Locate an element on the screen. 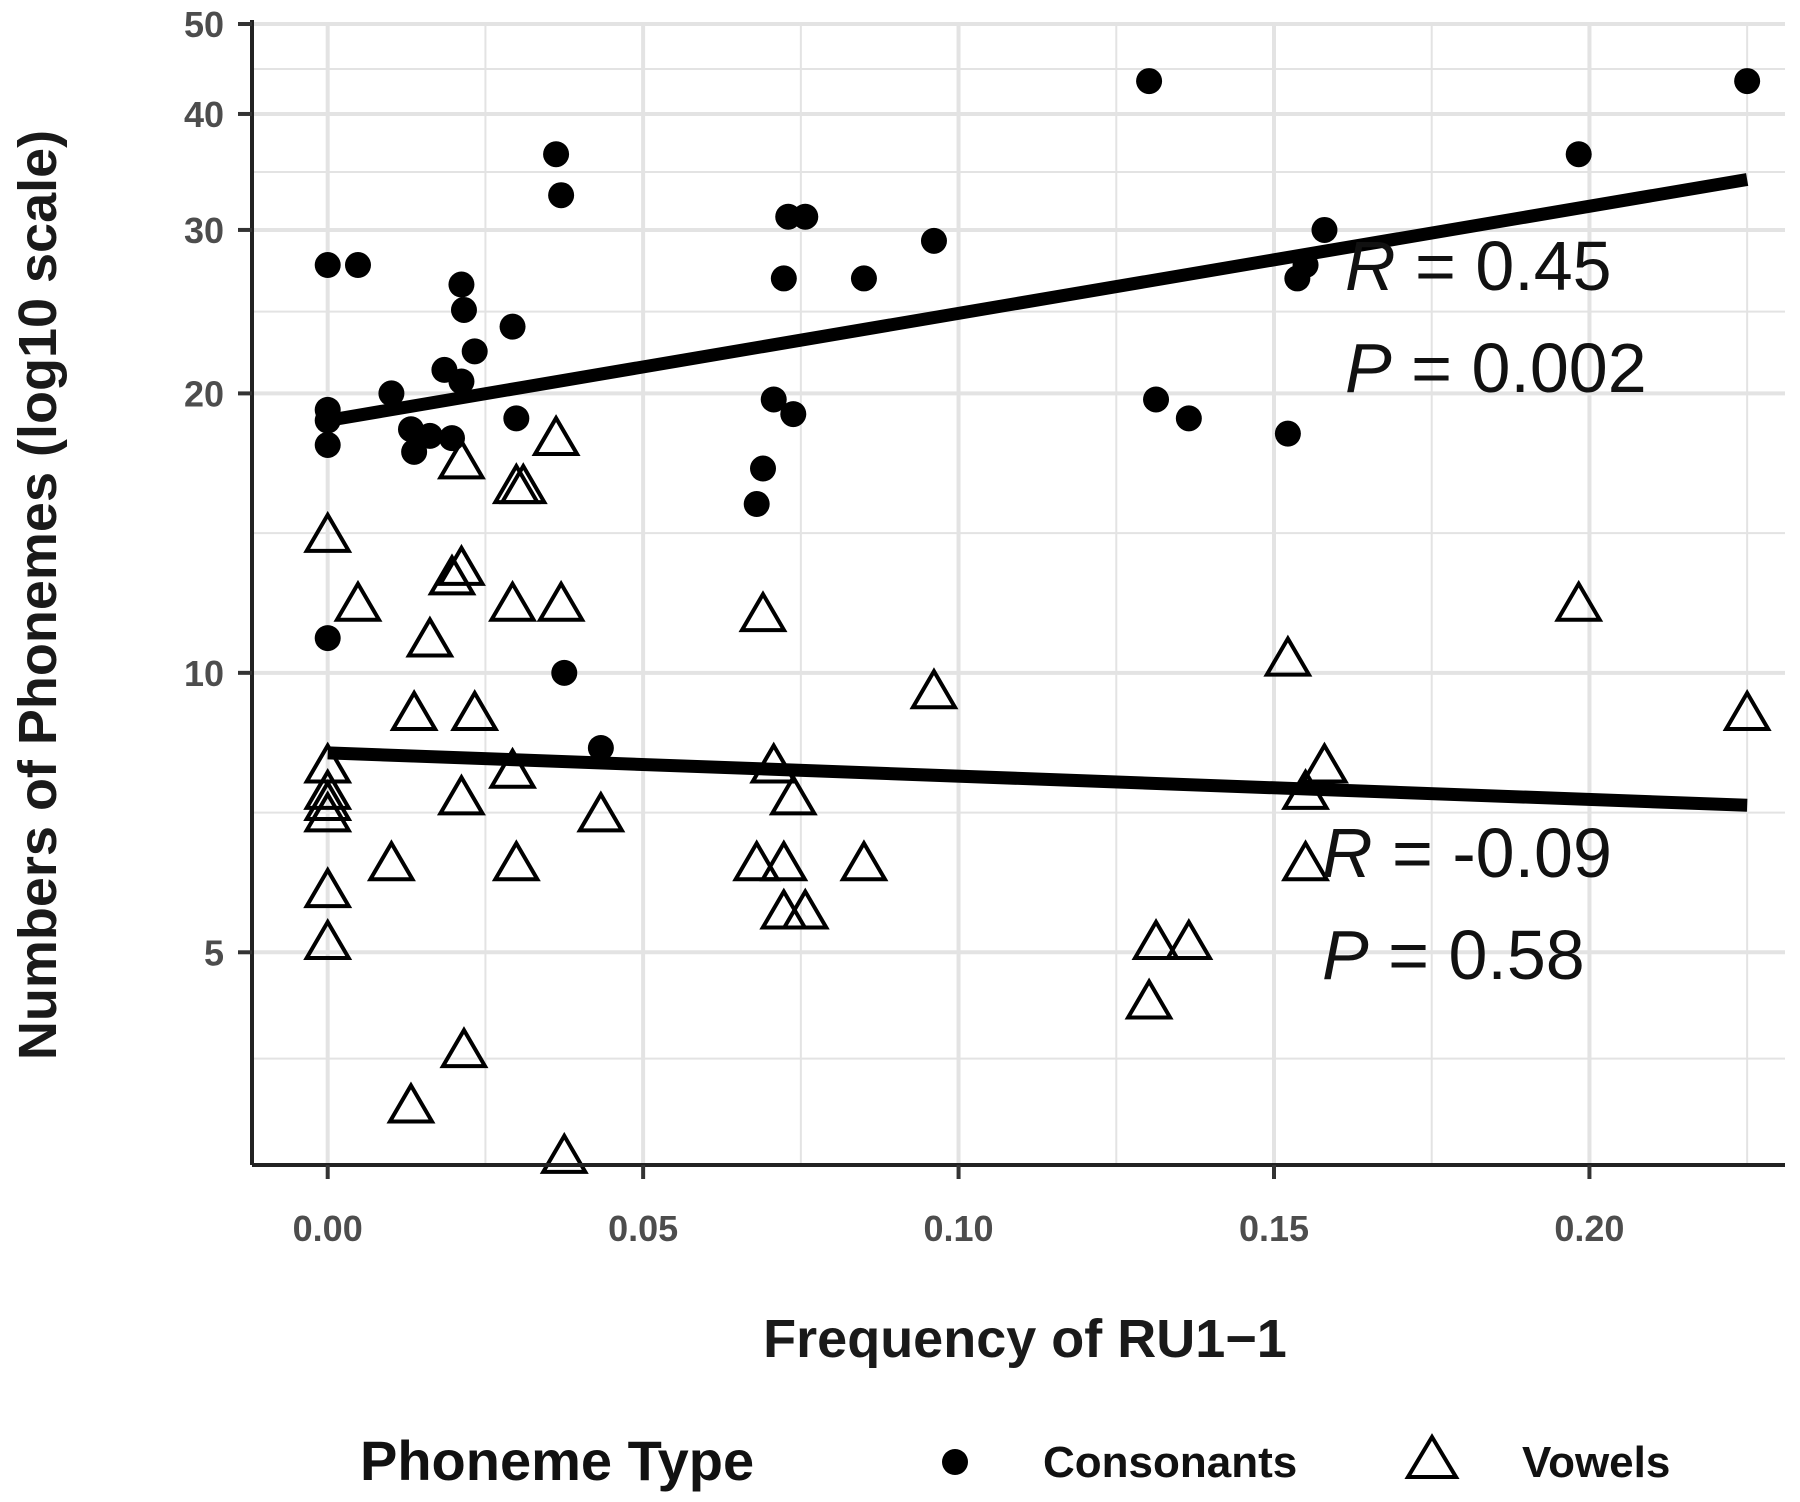 The height and width of the screenshot is (1502, 1800). x-tick-label: 0.05 is located at coordinates (643, 1228).